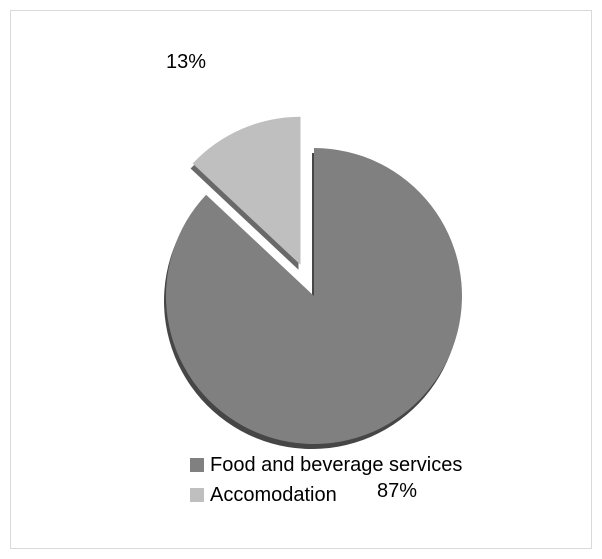 This screenshot has width=602, height=559. Describe the element at coordinates (197, 465) in the screenshot. I see `legend-swatch-food` at that location.